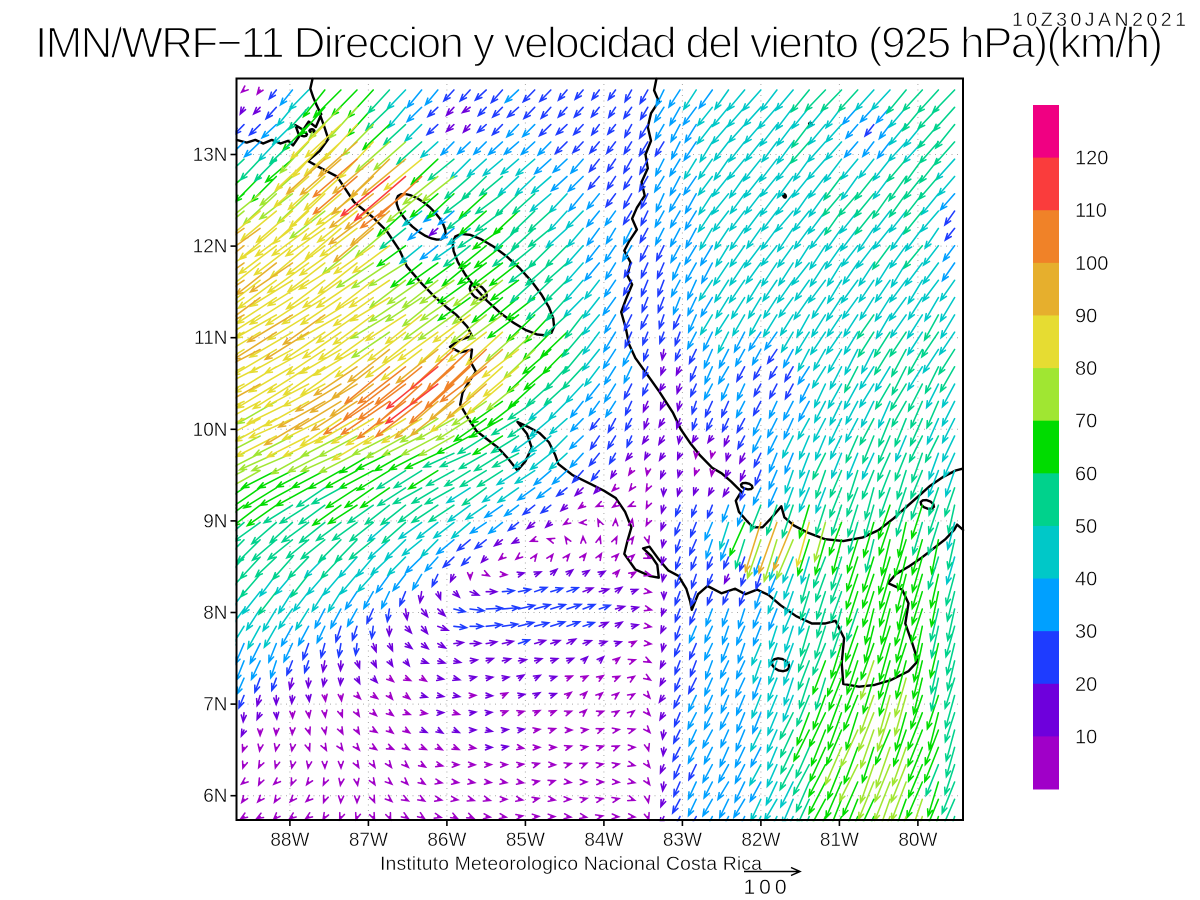 The width and height of the screenshot is (1200, 900). What do you see at coordinates (1086, 527) in the screenshot?
I see `svg-text: 50` at bounding box center [1086, 527].